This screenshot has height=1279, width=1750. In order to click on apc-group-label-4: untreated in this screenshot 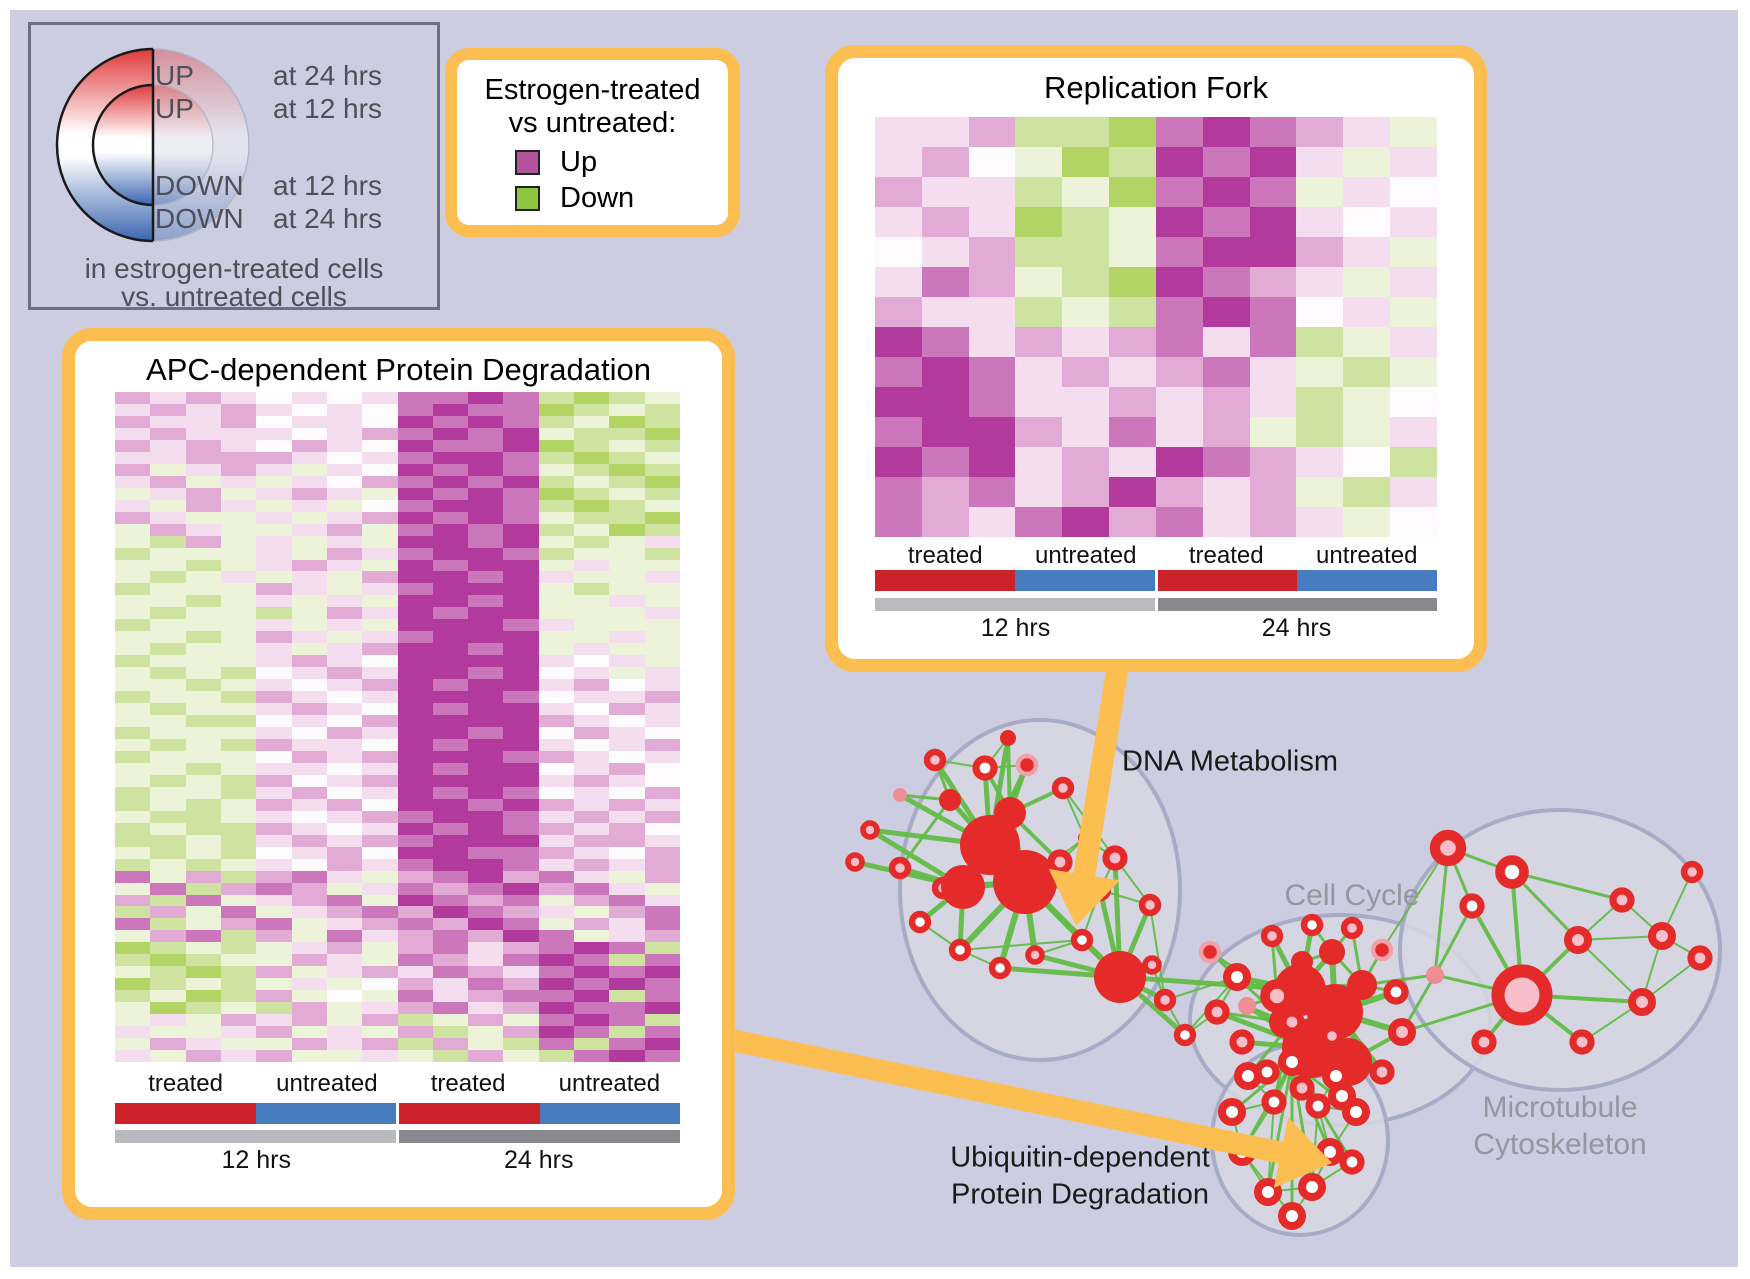, I will do `click(609, 1083)`.